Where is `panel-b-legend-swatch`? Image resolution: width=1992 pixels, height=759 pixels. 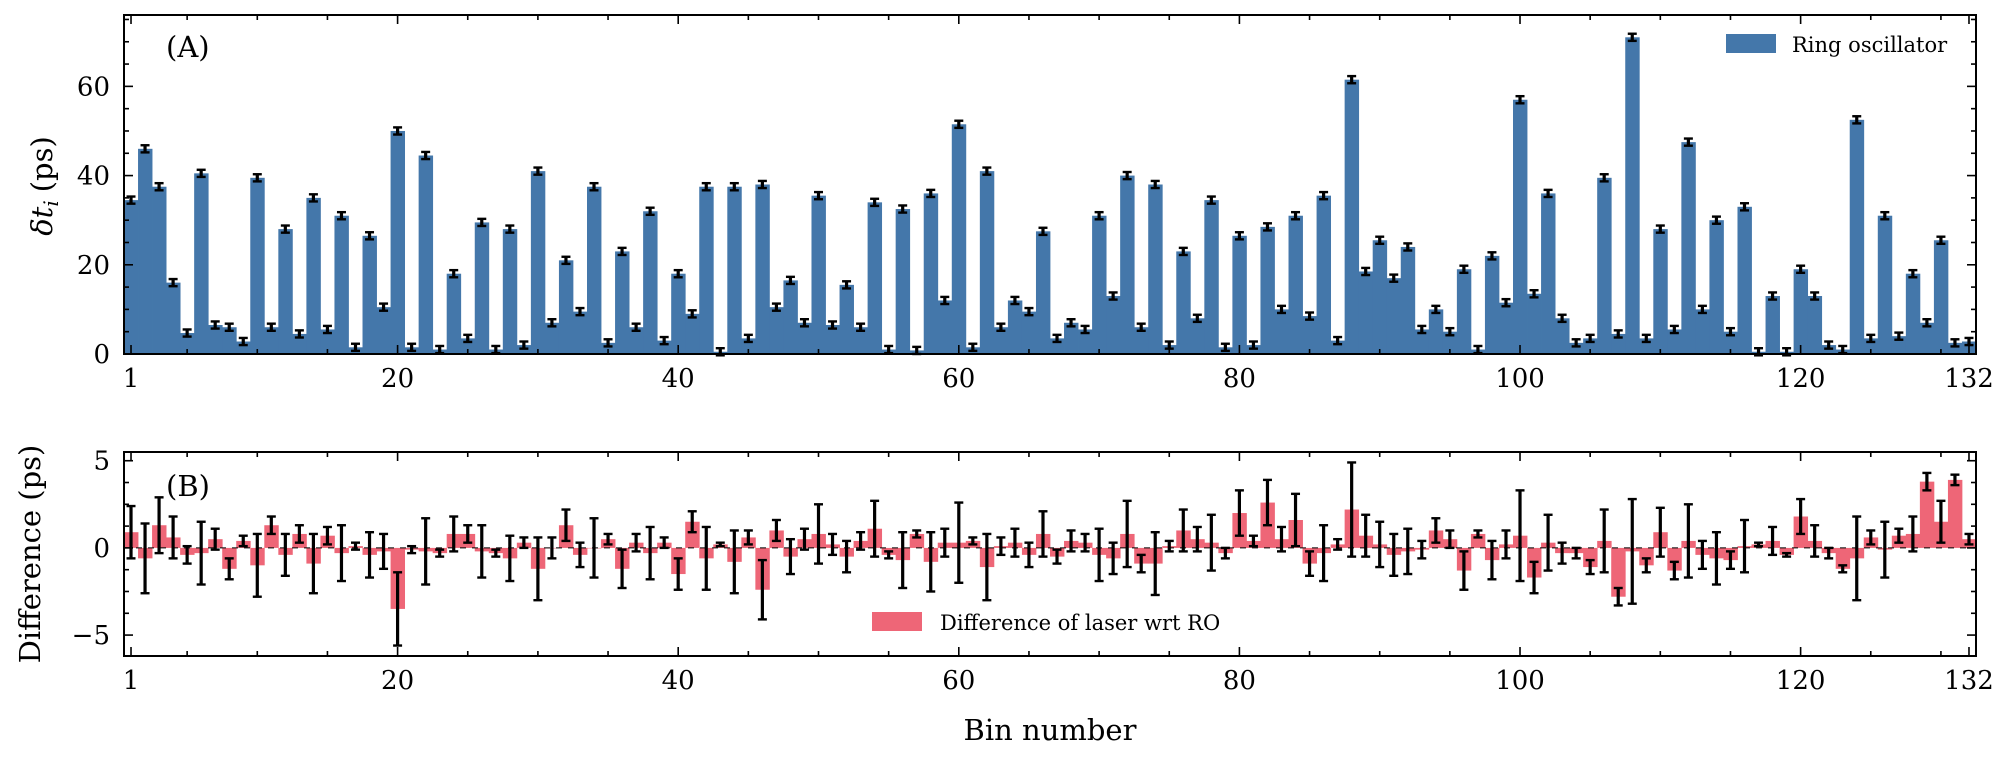 panel-b-legend-swatch is located at coordinates (897, 621).